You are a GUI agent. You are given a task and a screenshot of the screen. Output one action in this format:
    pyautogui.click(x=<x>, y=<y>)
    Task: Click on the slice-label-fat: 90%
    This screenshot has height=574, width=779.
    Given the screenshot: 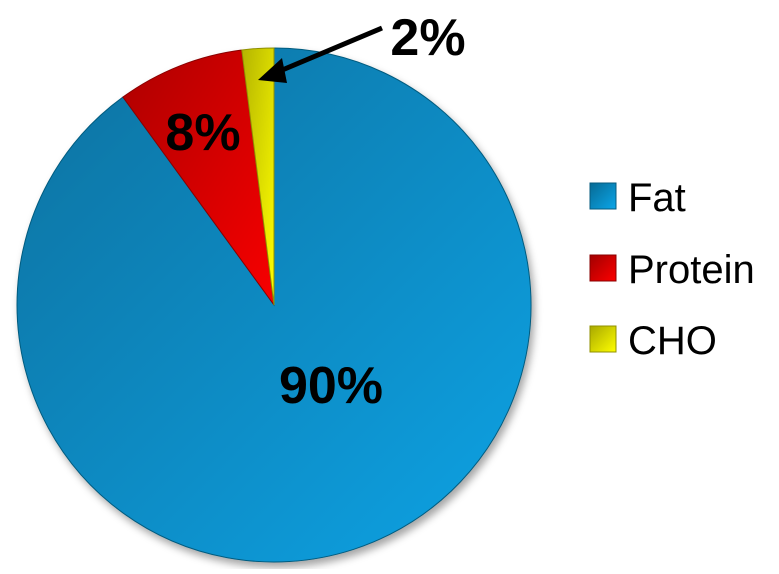 What is the action you would take?
    pyautogui.click(x=331, y=386)
    